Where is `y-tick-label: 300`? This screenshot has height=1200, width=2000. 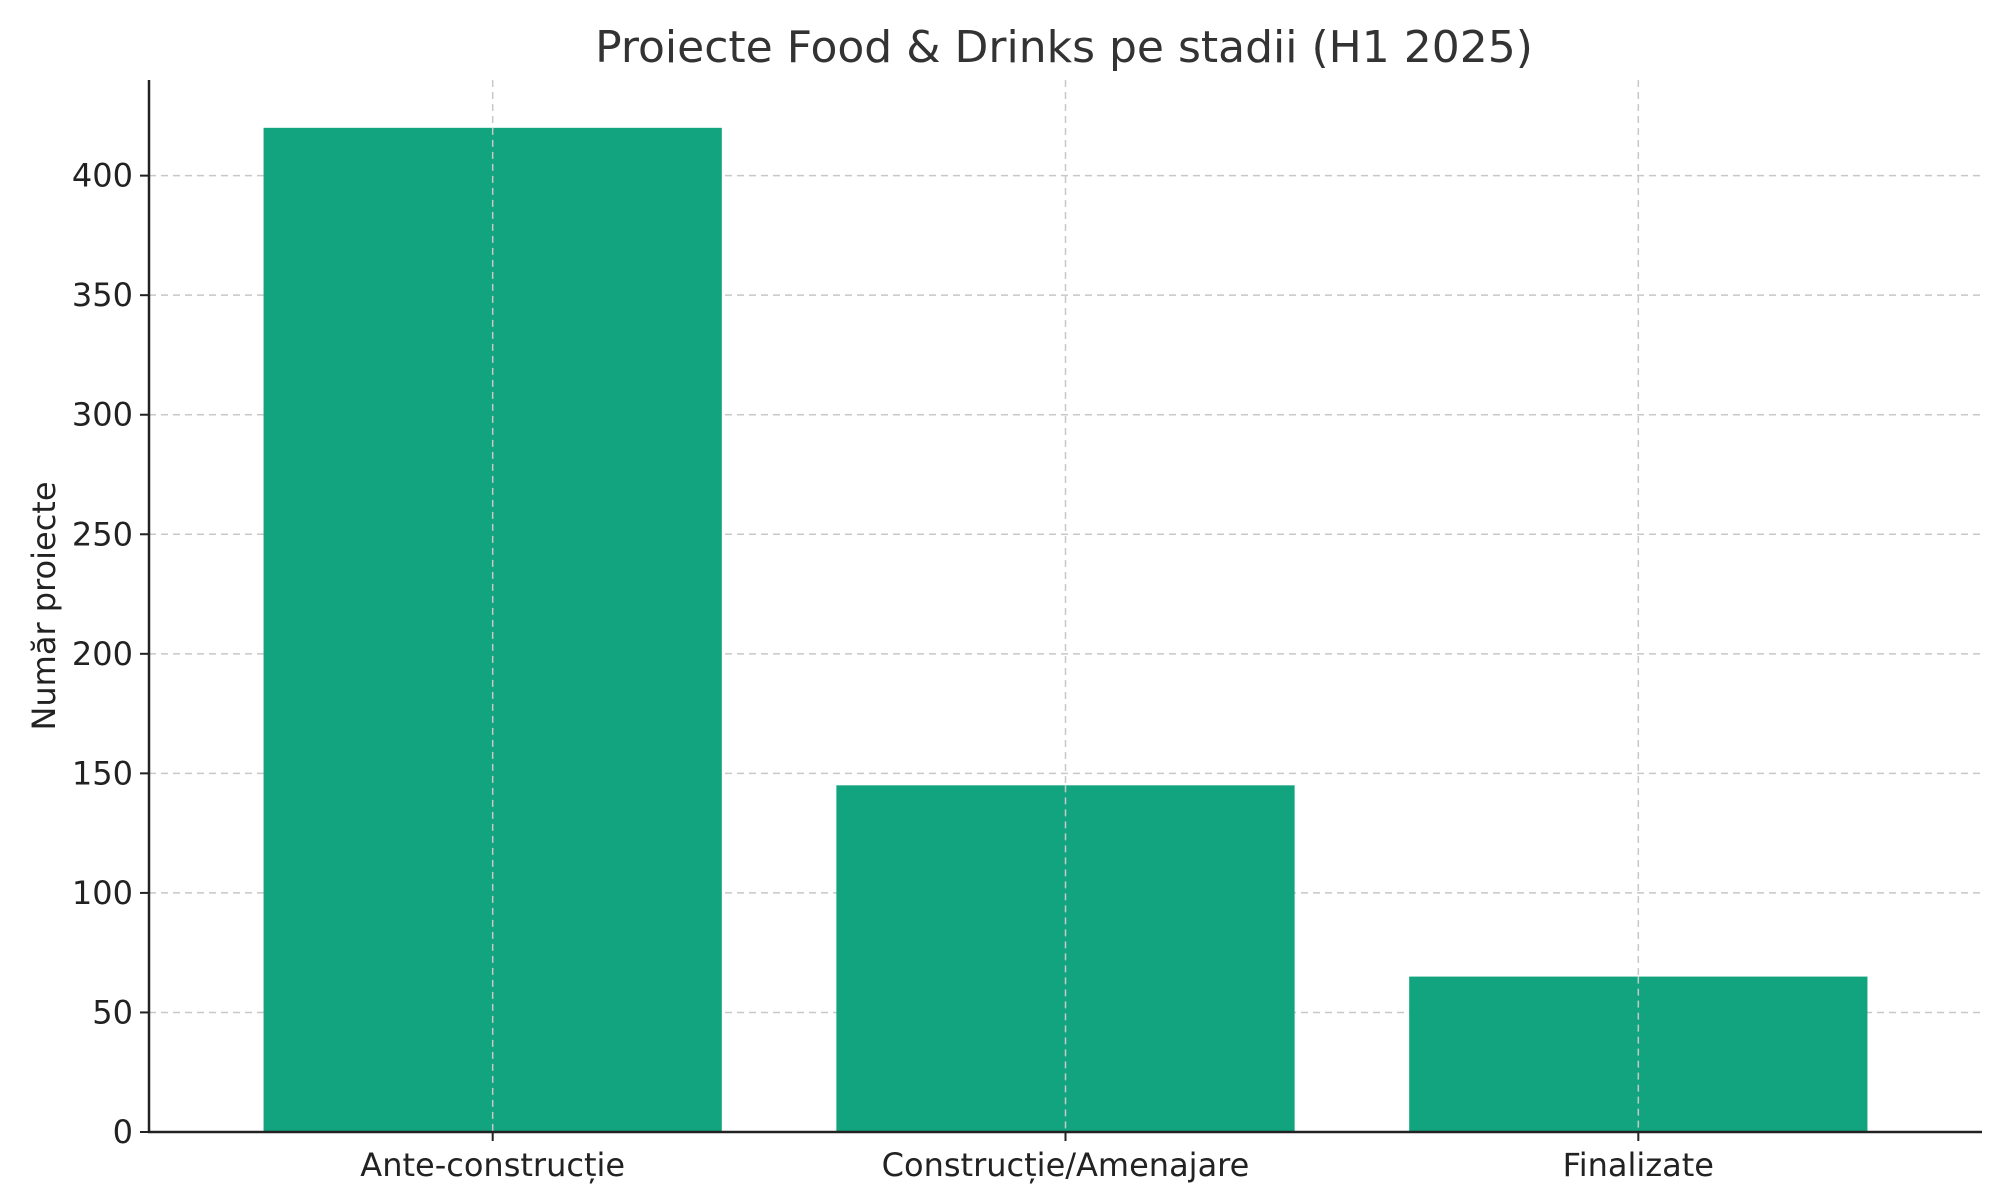
y-tick-label: 300 is located at coordinates (102, 415).